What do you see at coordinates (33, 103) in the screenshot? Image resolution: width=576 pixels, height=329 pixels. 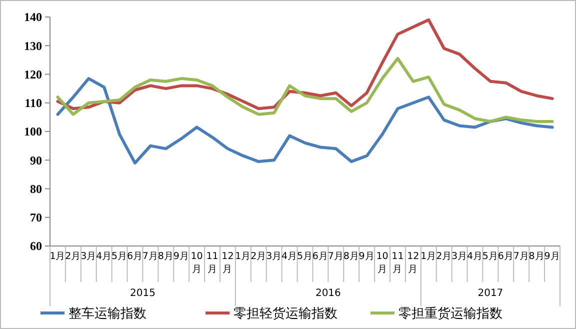 I see `y-tick-label: 110` at bounding box center [33, 103].